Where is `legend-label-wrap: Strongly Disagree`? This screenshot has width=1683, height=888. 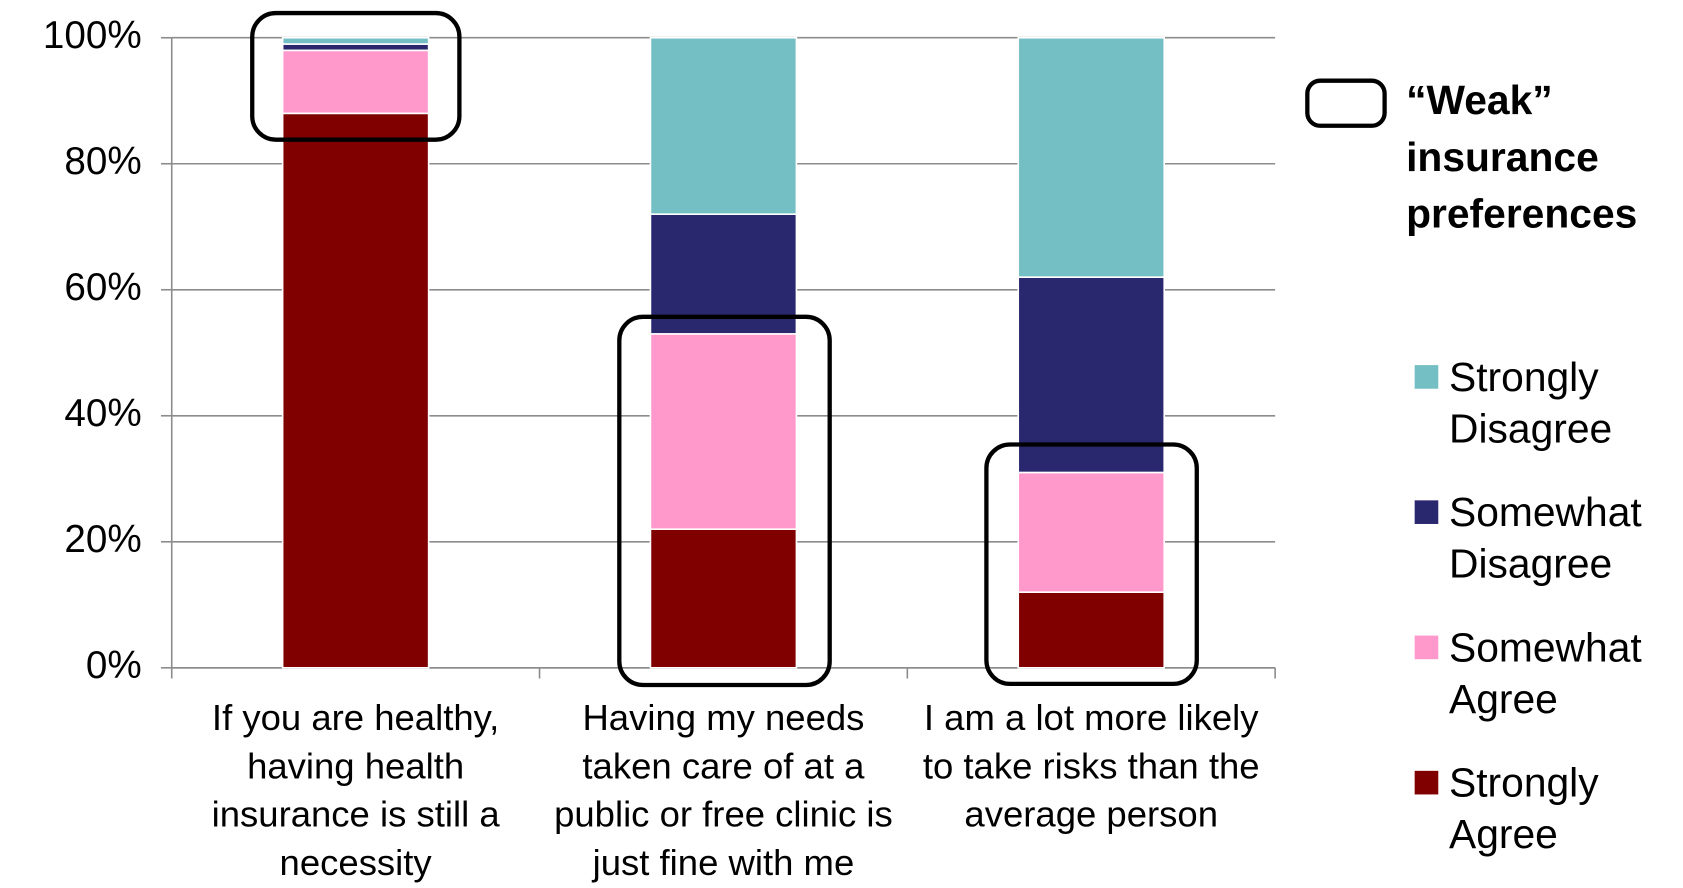
legend-label-wrap: Strongly Disagree is located at coordinates (1531, 404).